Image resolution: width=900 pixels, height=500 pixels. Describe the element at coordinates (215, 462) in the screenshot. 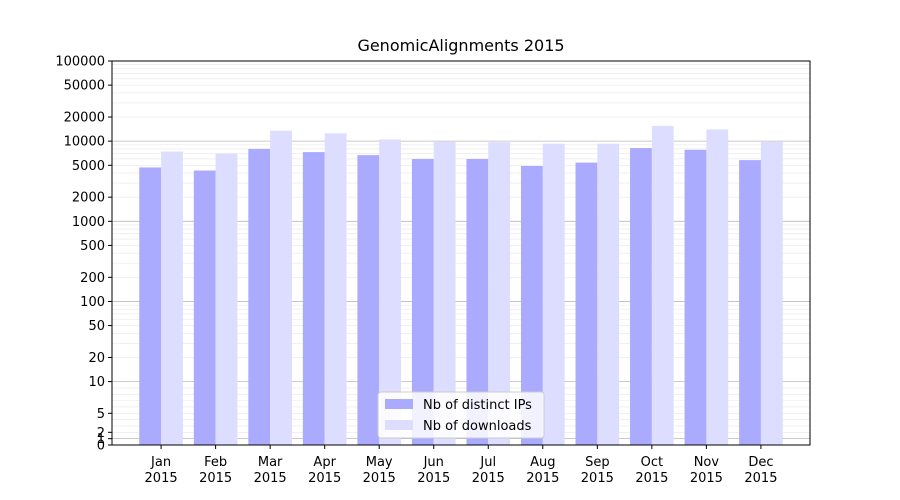

I see `x-tick-label-line: Feb` at that location.